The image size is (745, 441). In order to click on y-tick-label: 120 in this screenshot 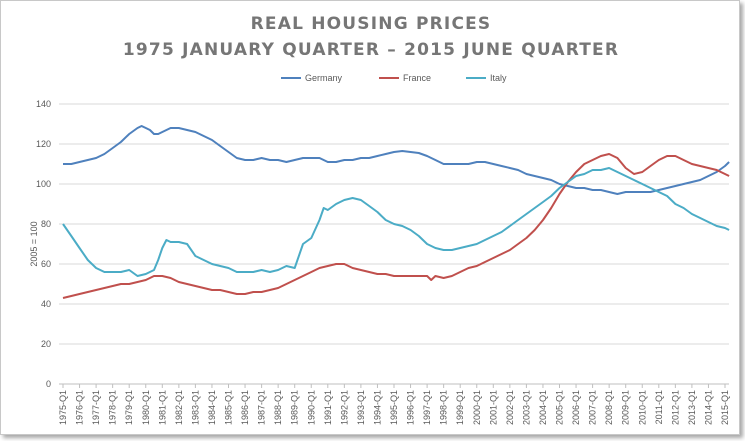, I will do `click(43, 144)`.